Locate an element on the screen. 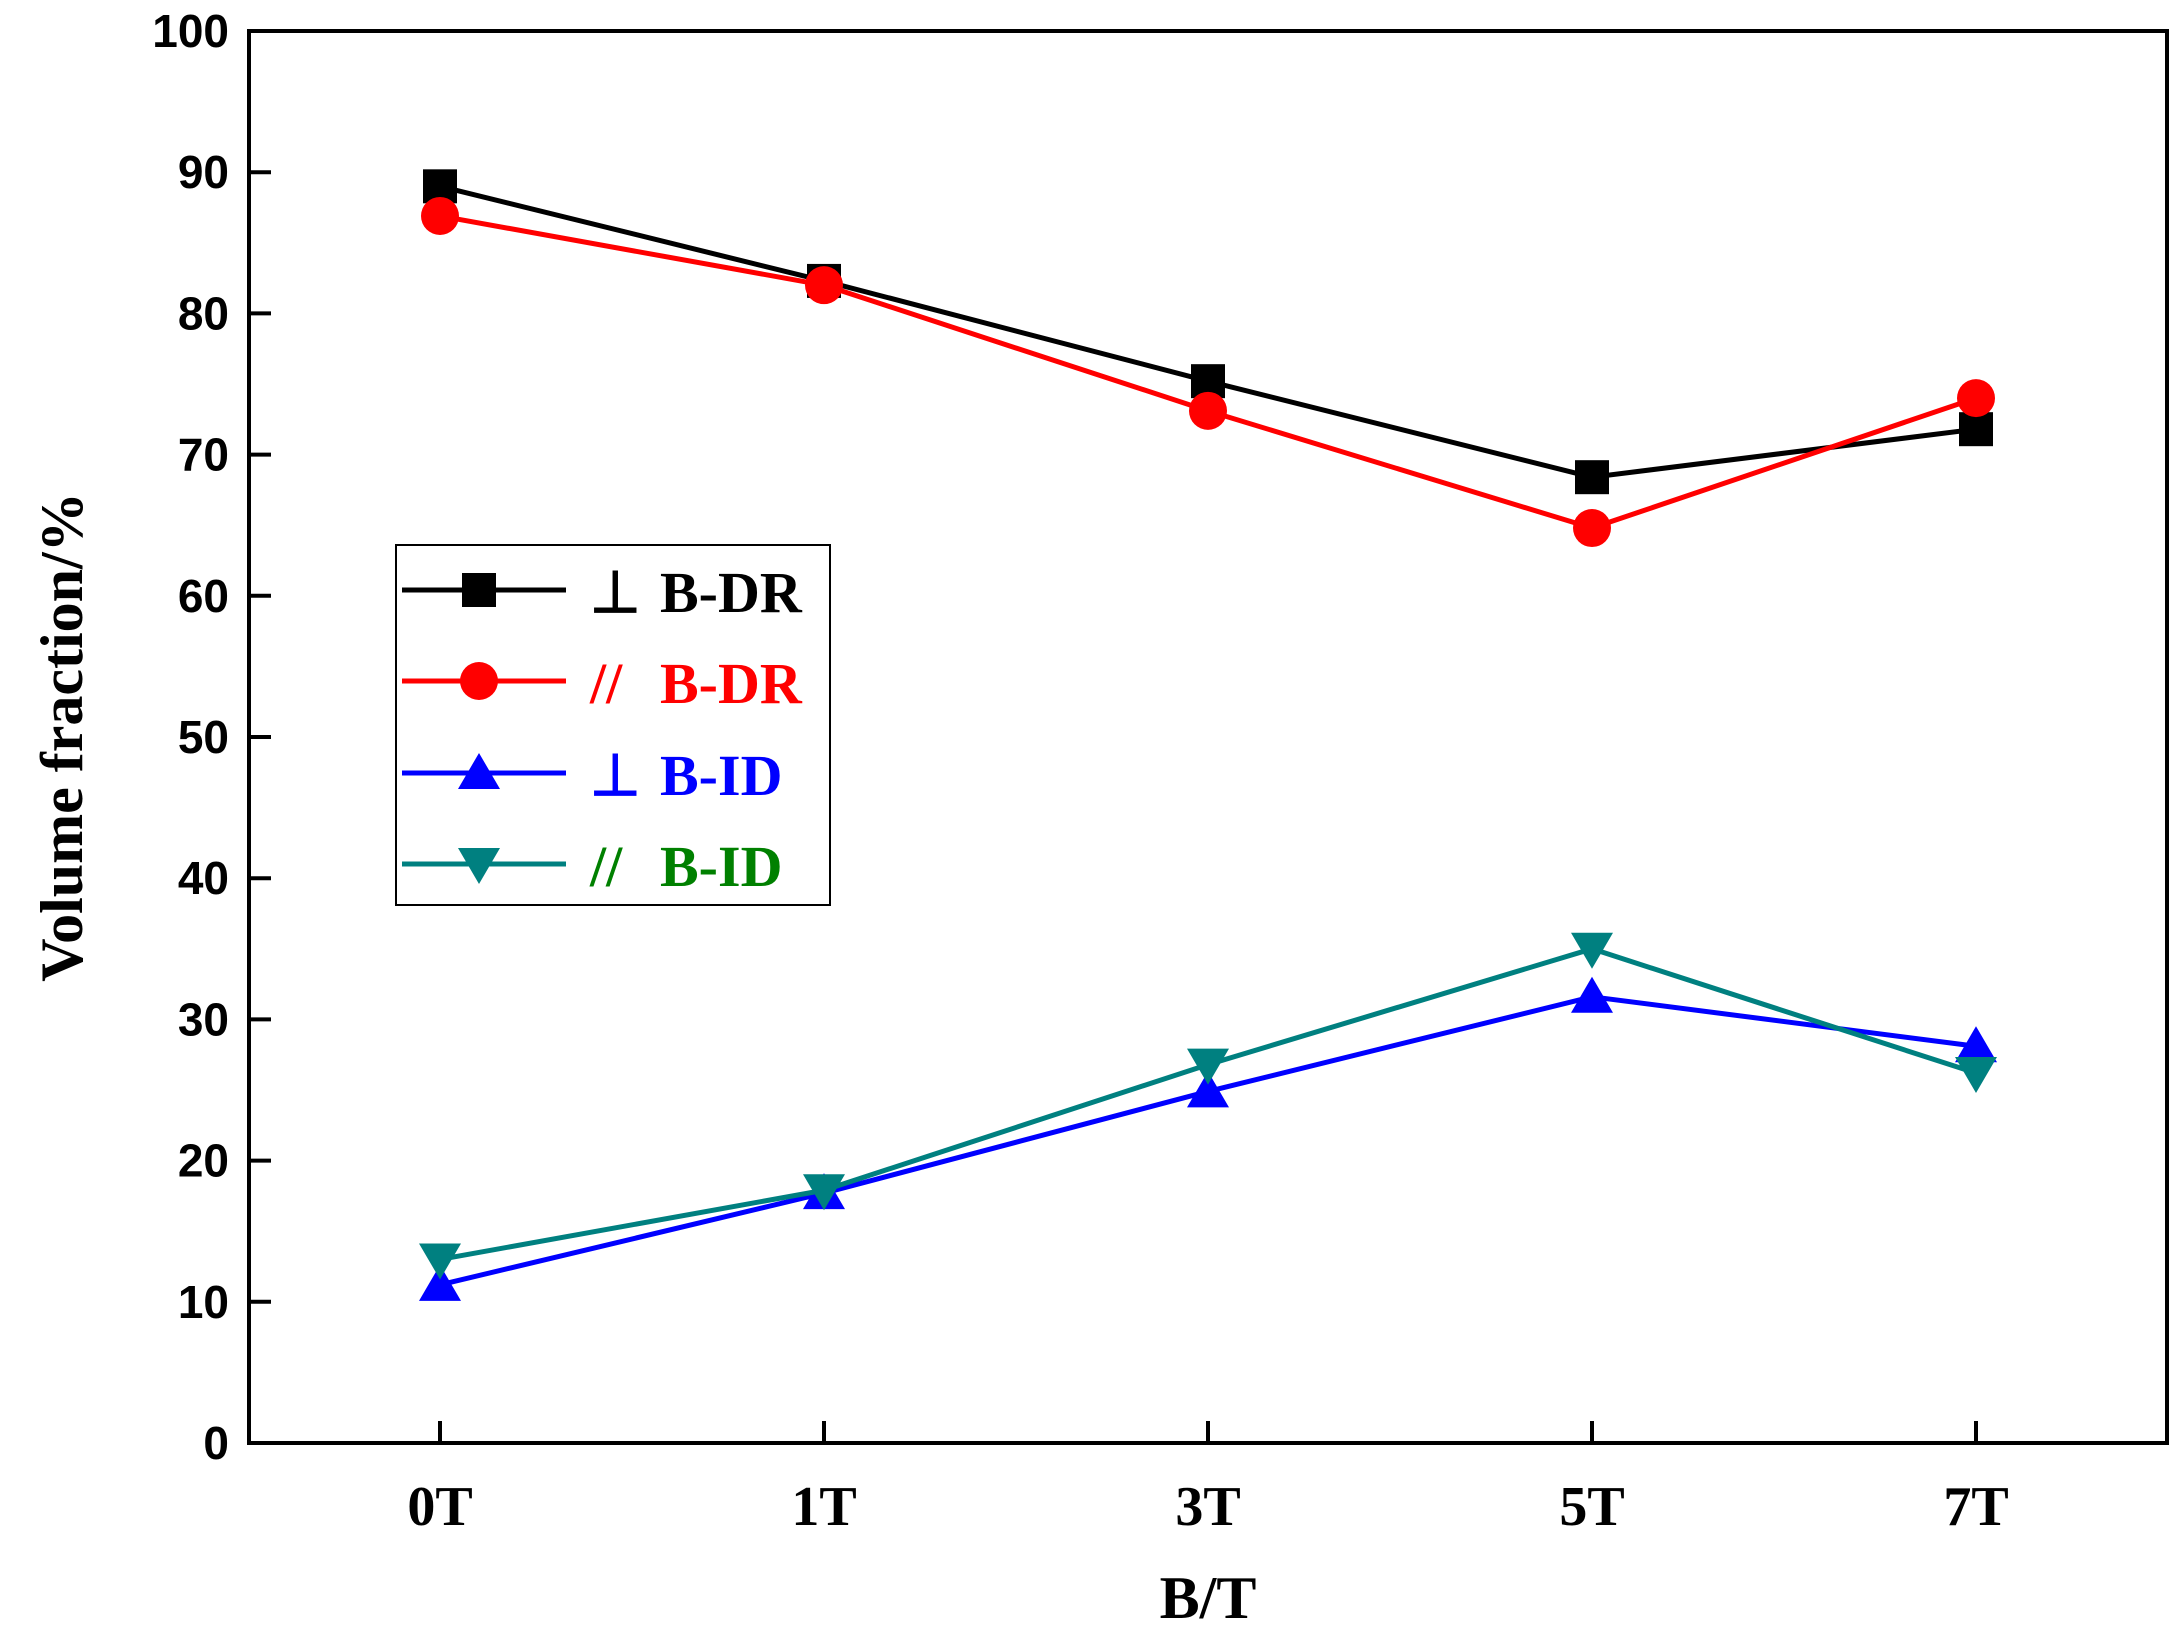 Image resolution: width=2184 pixels, height=1640 pixels. series-1-line is located at coordinates (1208, 331).